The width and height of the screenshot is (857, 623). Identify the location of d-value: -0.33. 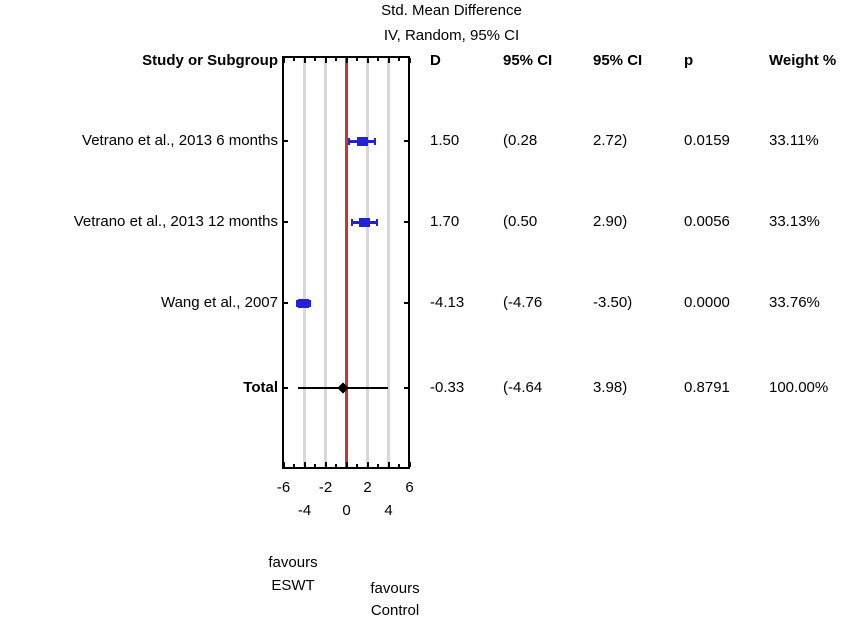
(447, 387).